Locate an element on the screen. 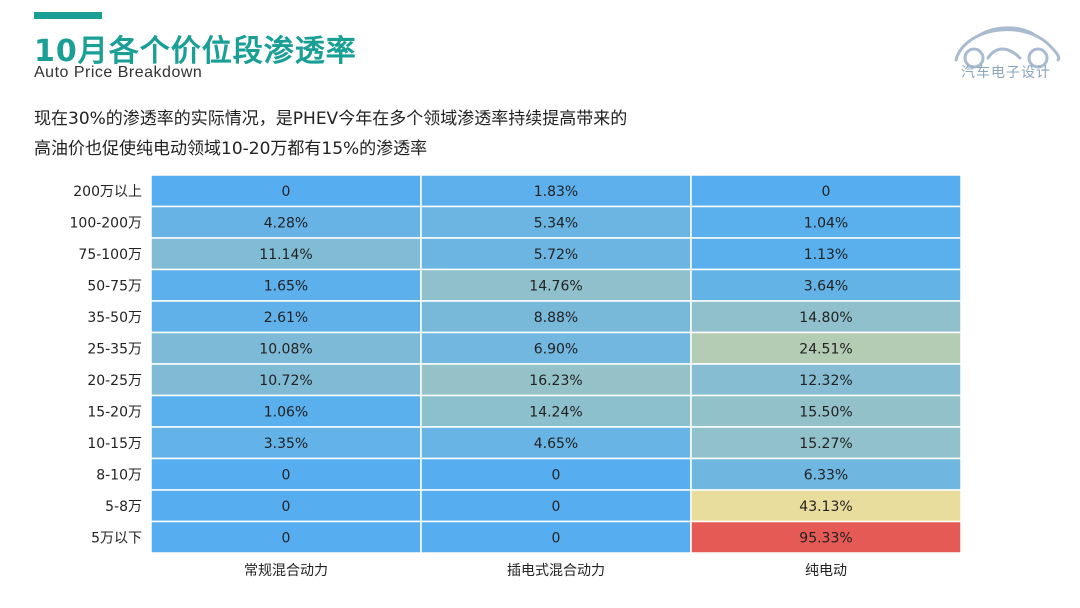 The image size is (1080, 608). row-label: 50-75万 is located at coordinates (114, 286).